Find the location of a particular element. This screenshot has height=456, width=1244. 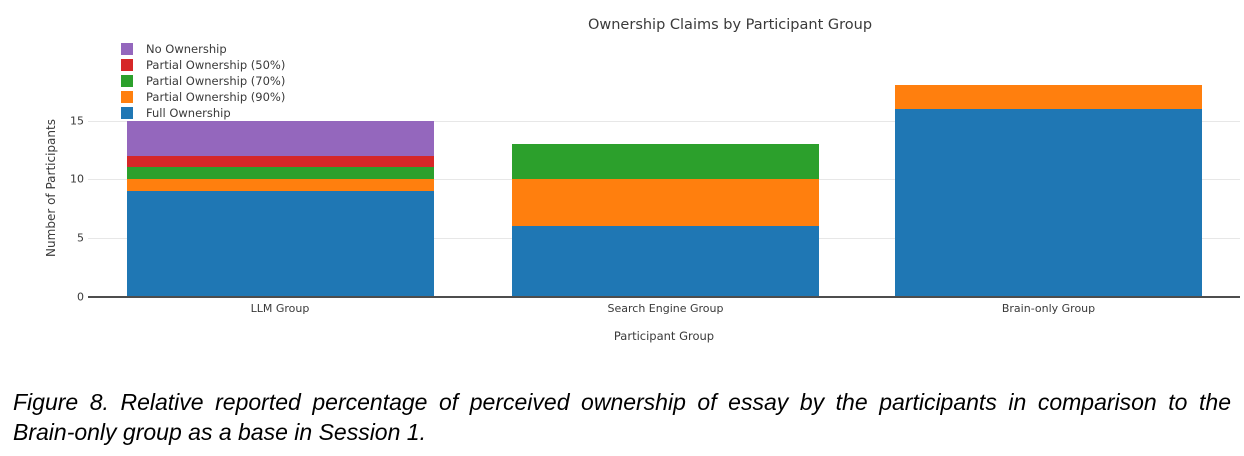

y-tick-label: 10 is located at coordinates (77, 179).